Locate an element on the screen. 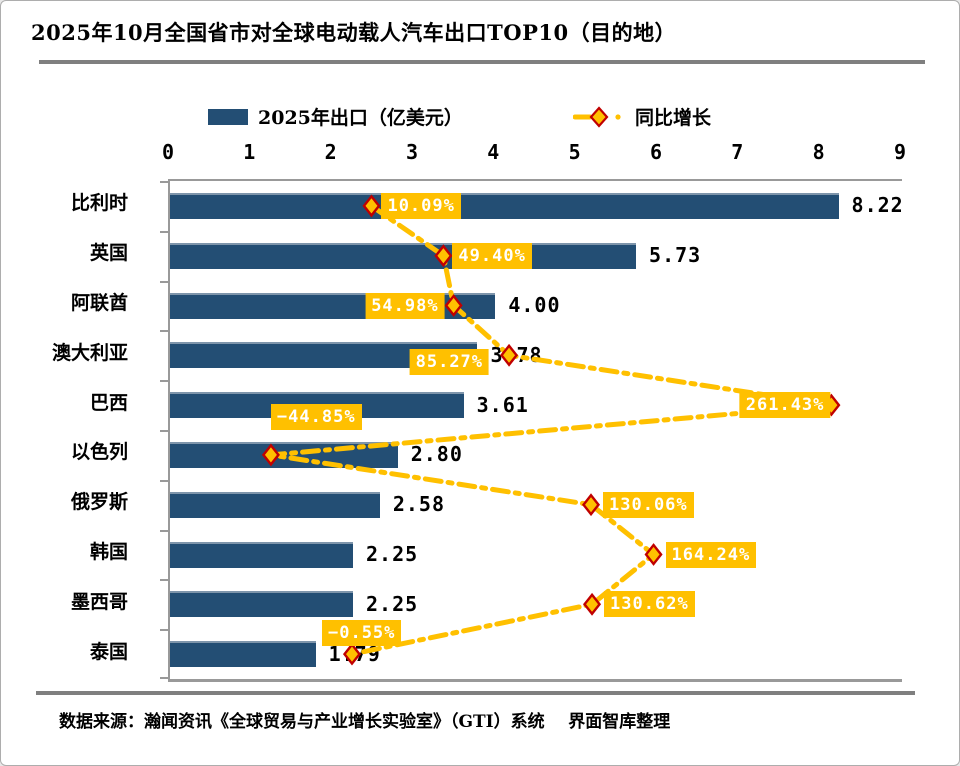 This screenshot has height=766, width=960. footer-divider is located at coordinates (475, 693).